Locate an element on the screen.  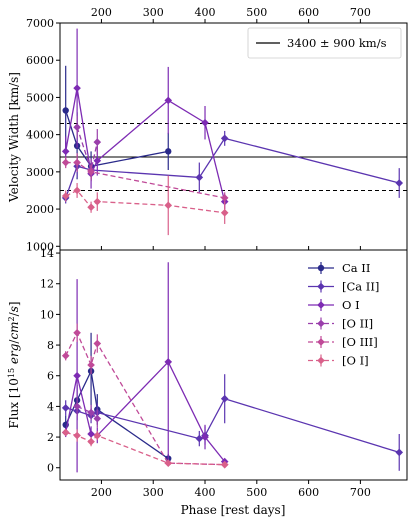
y-tick-label: 2000 is located at coordinates (40, 209).